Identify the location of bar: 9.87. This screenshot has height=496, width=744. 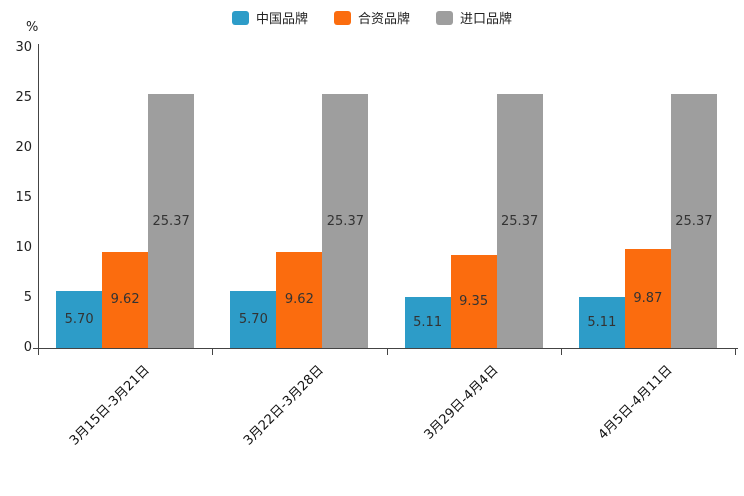
(647, 298).